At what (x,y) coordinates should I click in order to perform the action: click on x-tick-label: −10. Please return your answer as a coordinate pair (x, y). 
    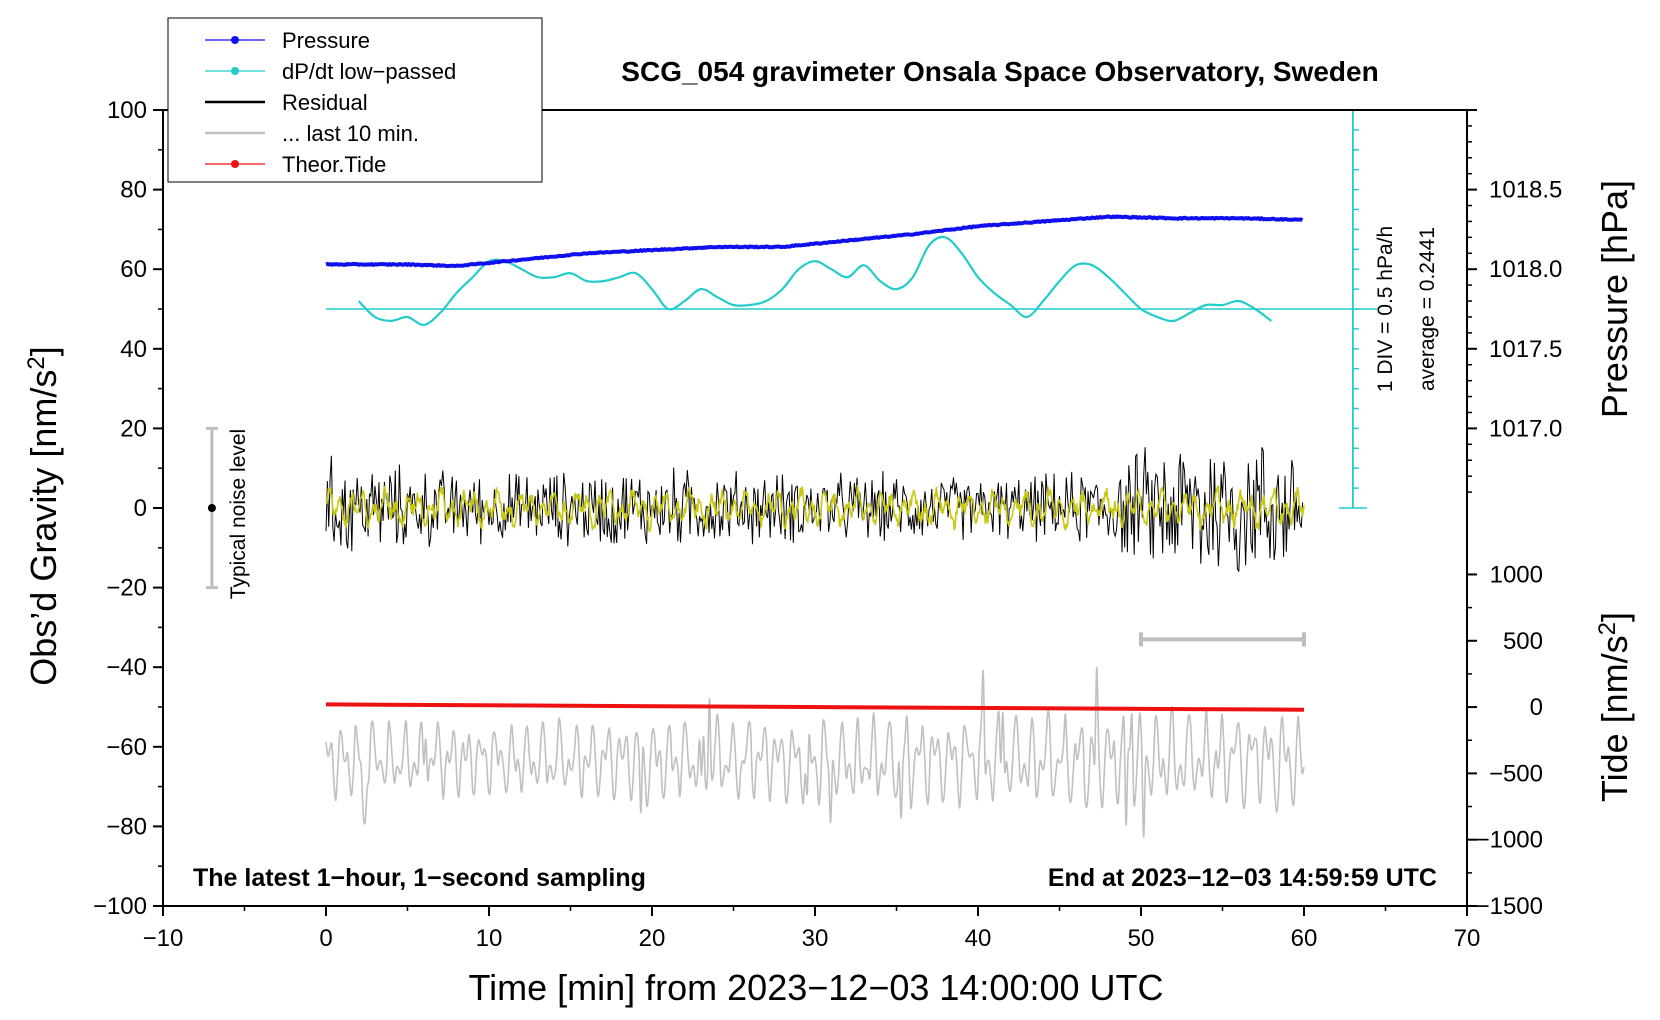
    Looking at the image, I should click on (163, 938).